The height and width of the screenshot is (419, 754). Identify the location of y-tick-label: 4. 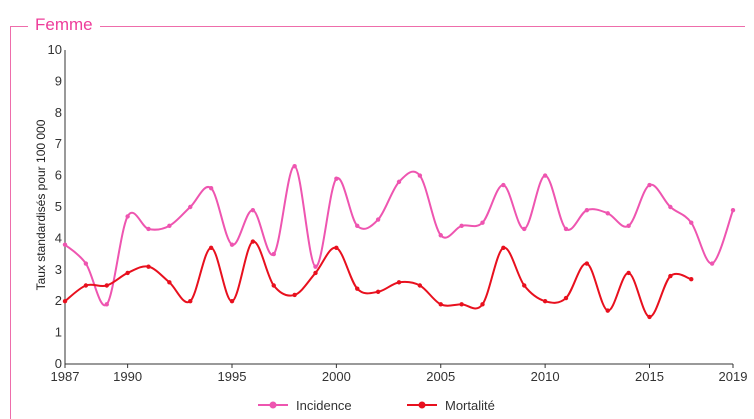
(58, 237).